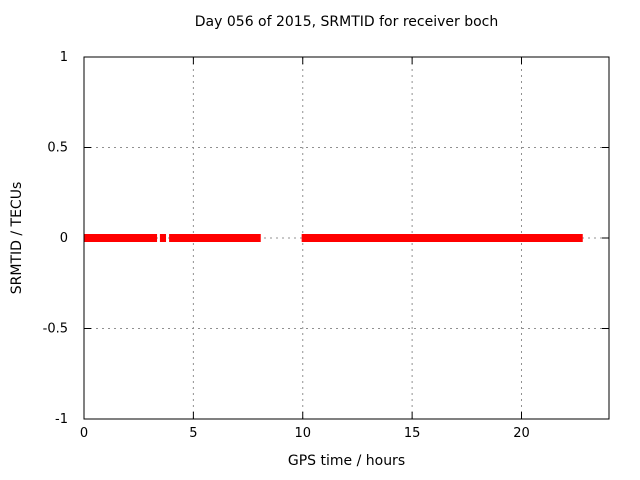  Describe the element at coordinates (57, 148) in the screenshot. I see `y-tick-label: 0.5` at that location.